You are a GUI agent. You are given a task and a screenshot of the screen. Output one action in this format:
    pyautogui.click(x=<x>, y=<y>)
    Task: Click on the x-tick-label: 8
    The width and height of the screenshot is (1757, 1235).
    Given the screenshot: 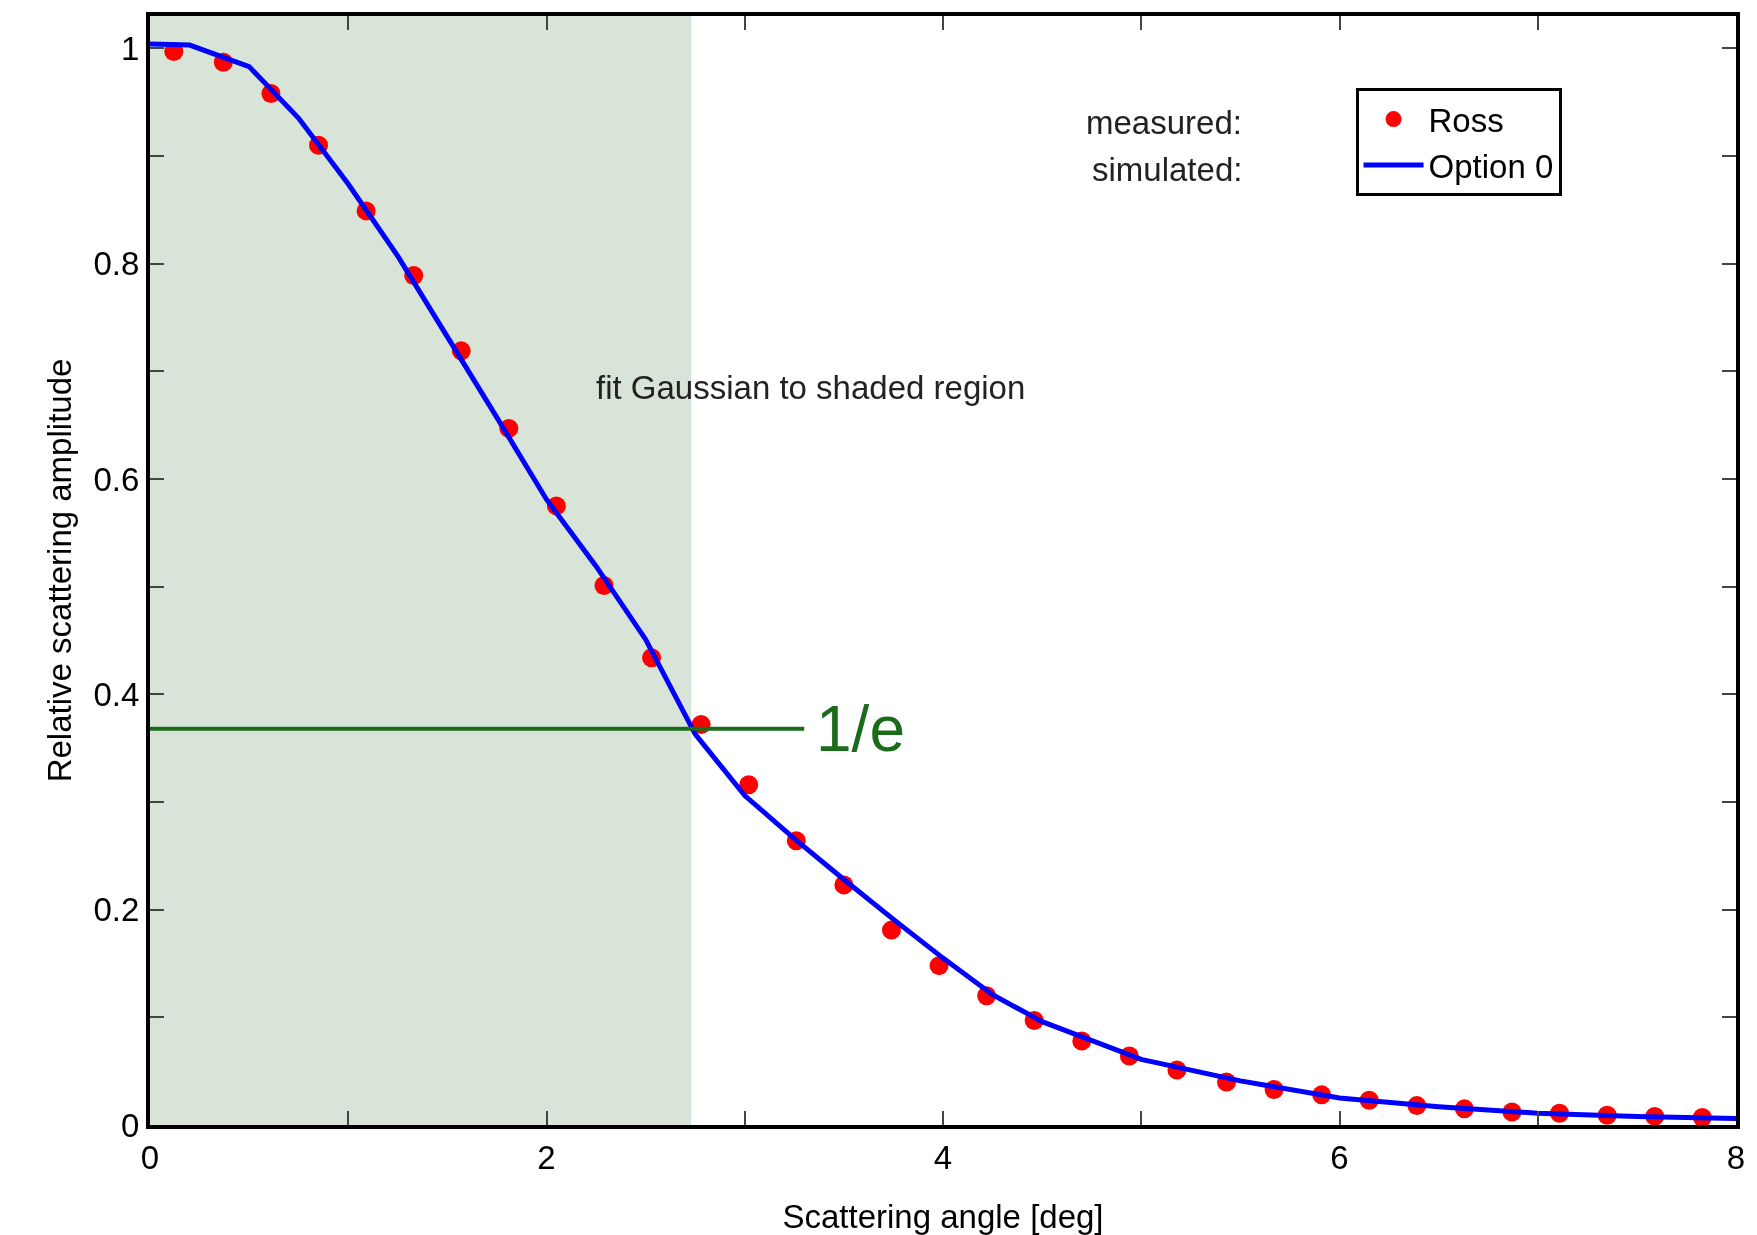 What is the action you would take?
    pyautogui.click(x=1736, y=1157)
    